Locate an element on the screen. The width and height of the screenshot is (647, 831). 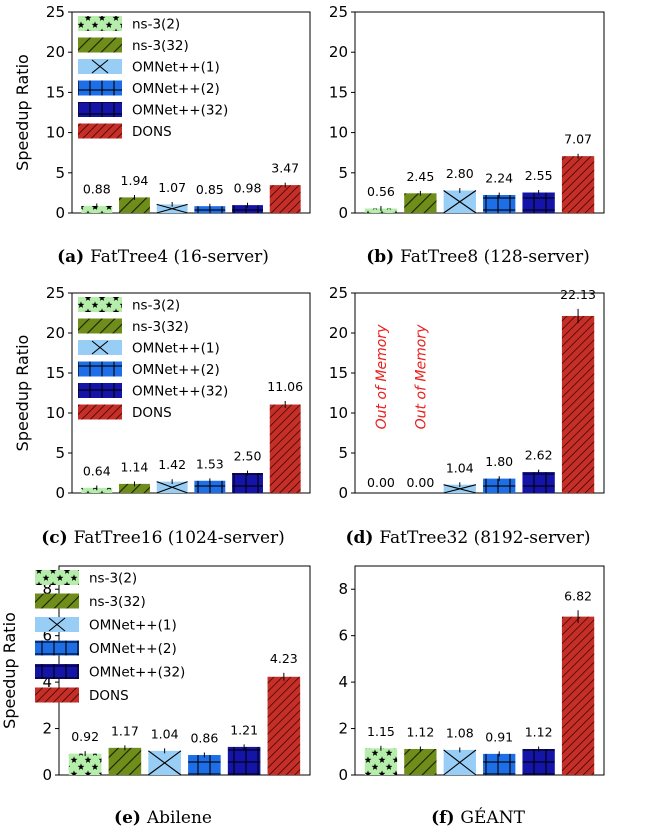
chart-panel-5: 0 2 4 6 8 1.15 1.12 1.08 0.91 1.12 6.82 (f) GÉANT is located at coordinates (471, 696).